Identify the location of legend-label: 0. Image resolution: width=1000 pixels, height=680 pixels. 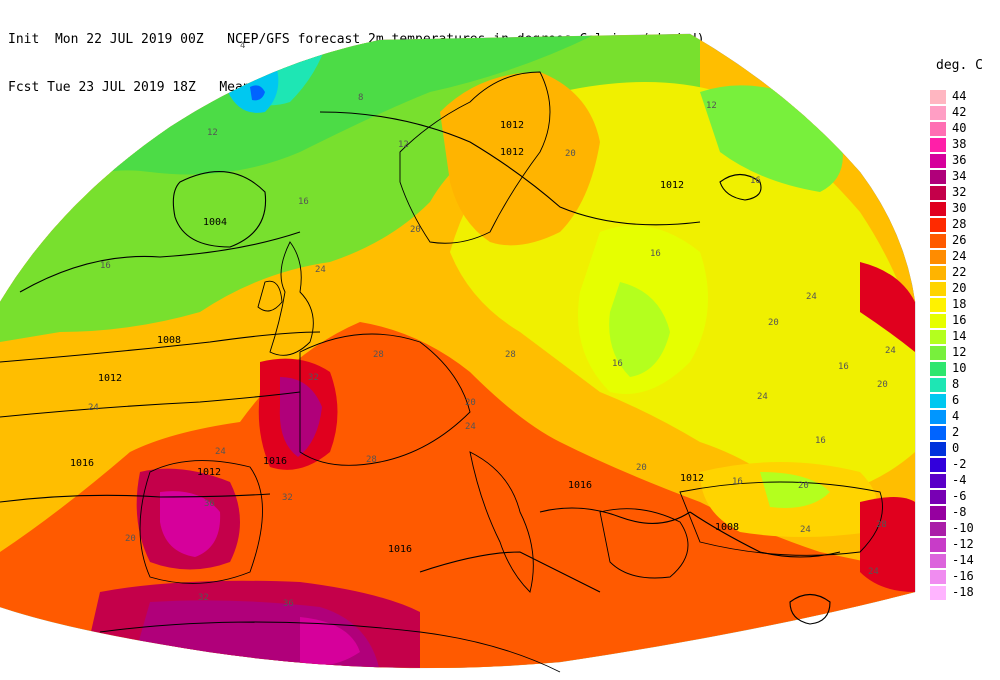
(956, 448).